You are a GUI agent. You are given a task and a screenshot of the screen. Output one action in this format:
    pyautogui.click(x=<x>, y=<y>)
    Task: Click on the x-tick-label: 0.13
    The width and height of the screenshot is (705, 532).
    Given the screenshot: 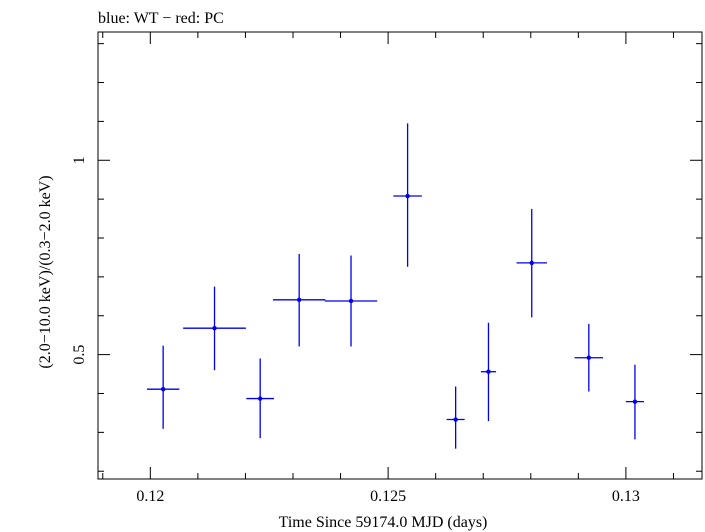 What is the action you would take?
    pyautogui.click(x=626, y=496)
    